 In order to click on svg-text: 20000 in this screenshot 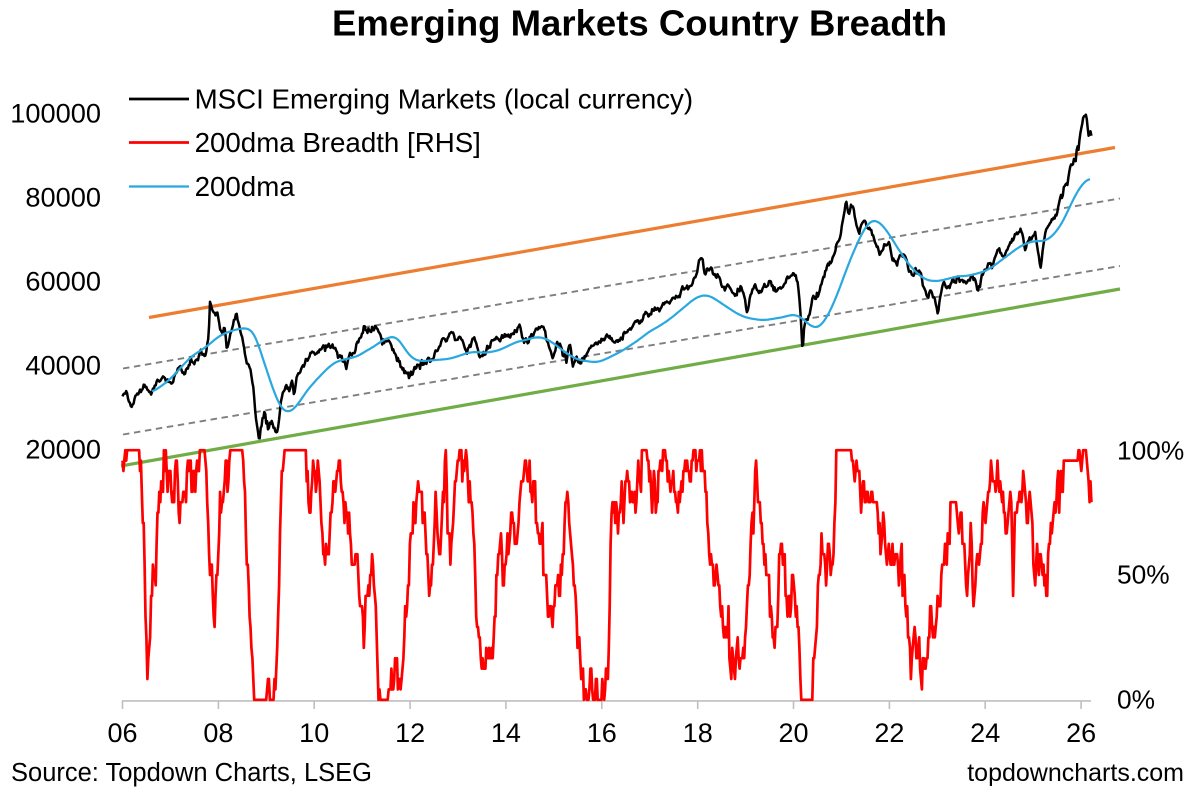, I will do `click(63, 449)`.